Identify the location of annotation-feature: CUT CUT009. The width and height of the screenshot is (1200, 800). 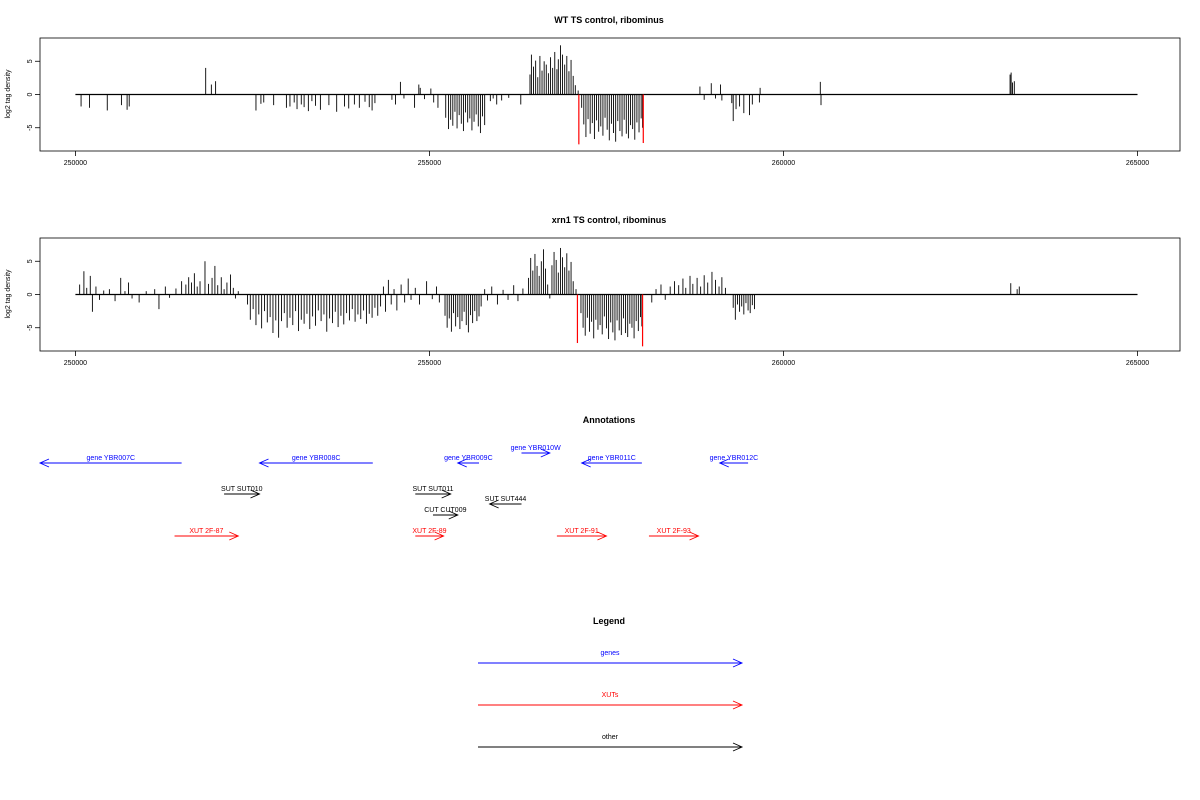
(445, 513).